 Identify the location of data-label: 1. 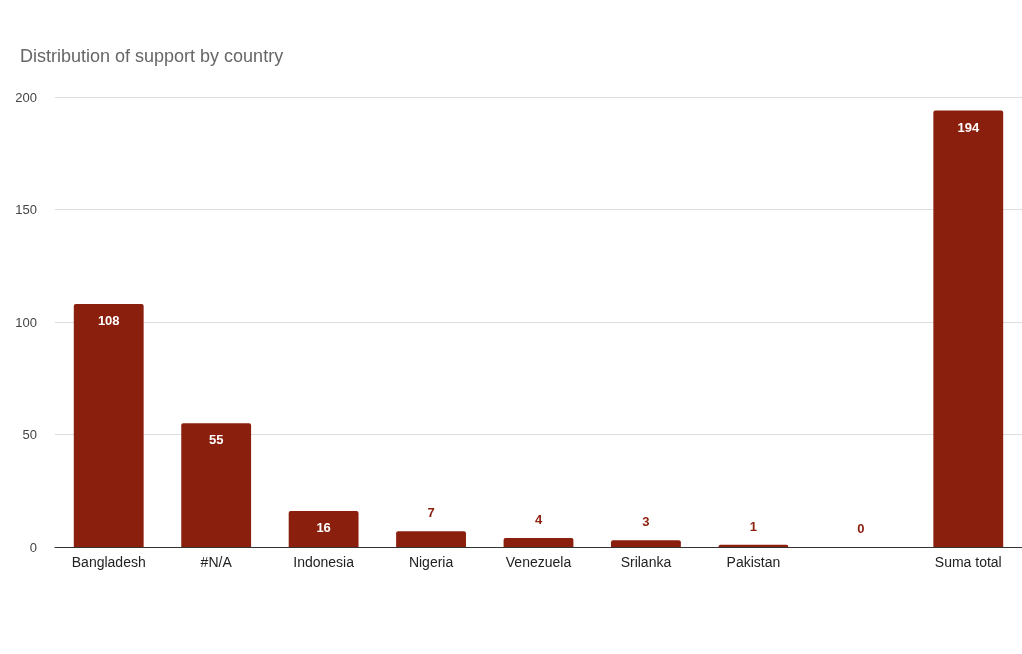
(753, 526).